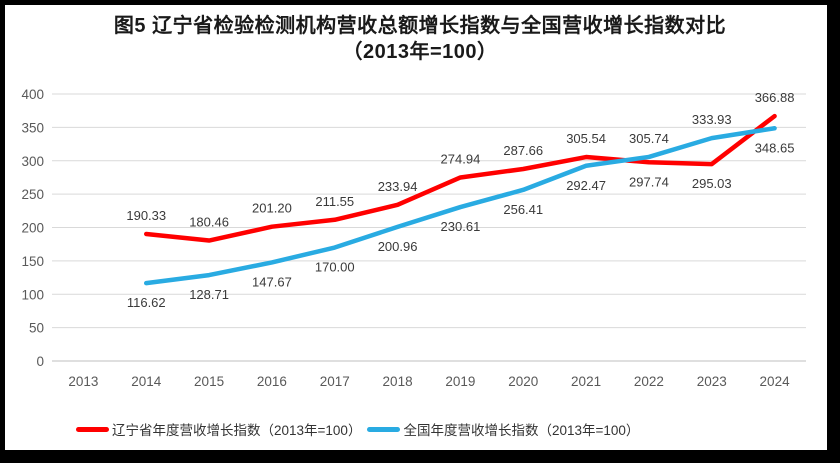 The width and height of the screenshot is (840, 463). I want to click on data-label-series-1: 128.71, so click(209, 294).